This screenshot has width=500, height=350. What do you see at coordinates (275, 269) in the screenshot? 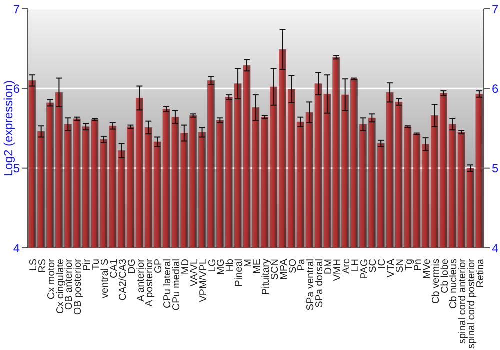
I see `x-tick-label: SCN` at bounding box center [275, 269].